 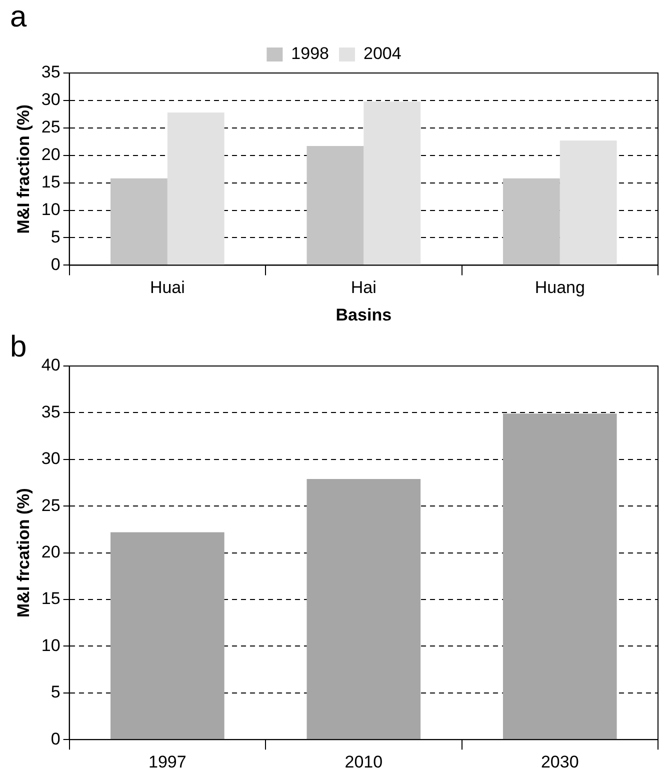 I want to click on y-tick-label: 40, so click(x=50, y=365).